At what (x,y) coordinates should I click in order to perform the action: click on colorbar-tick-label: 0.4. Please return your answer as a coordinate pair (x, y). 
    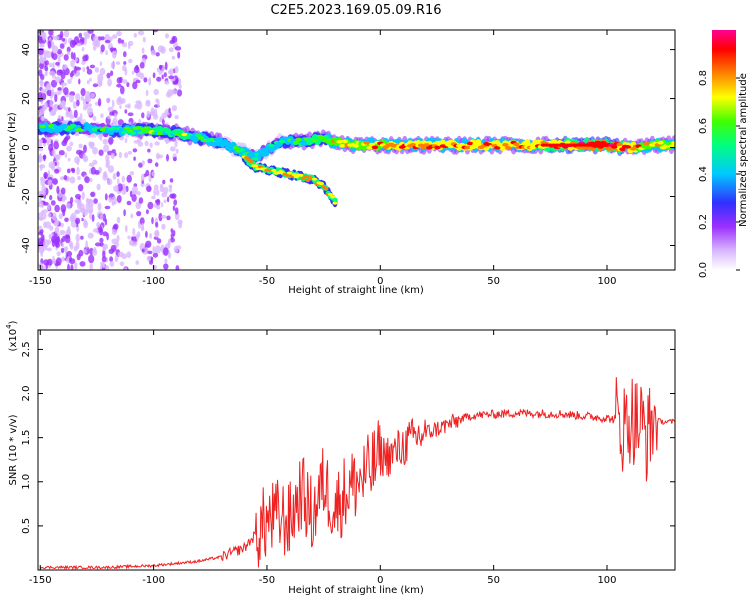
    Looking at the image, I should click on (703, 174).